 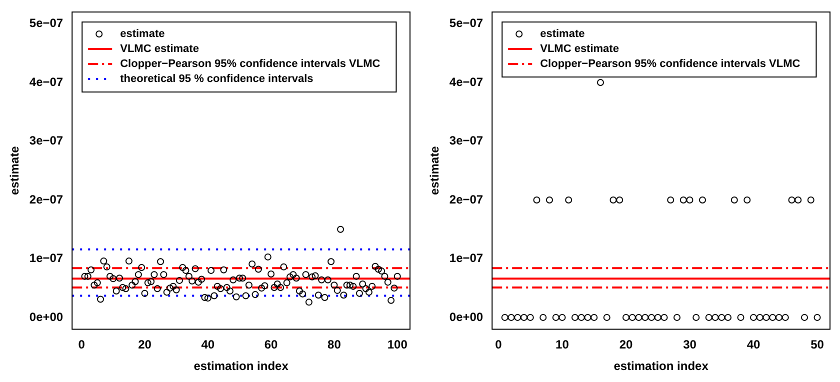 What do you see at coordinates (817, 345) in the screenshot?
I see `x-tick-label: 50` at bounding box center [817, 345].